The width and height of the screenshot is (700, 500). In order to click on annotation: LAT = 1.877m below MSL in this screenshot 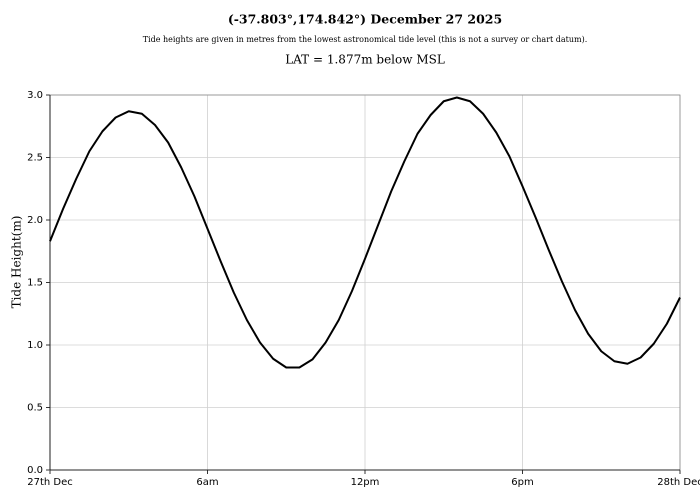, I will do `click(365, 60)`.